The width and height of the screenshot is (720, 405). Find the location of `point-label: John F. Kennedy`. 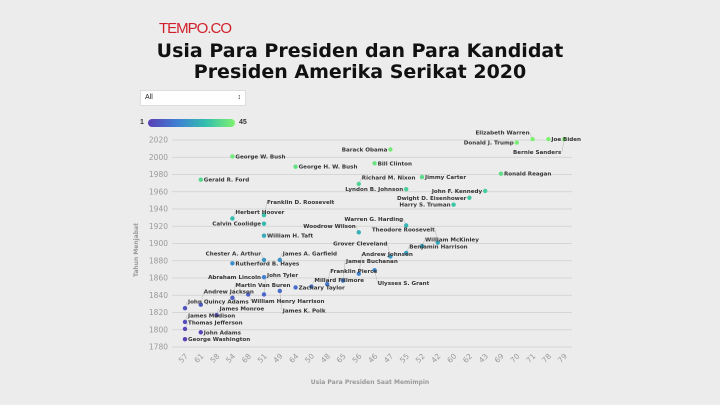

point-label: John F. Kennedy is located at coordinates (457, 192).